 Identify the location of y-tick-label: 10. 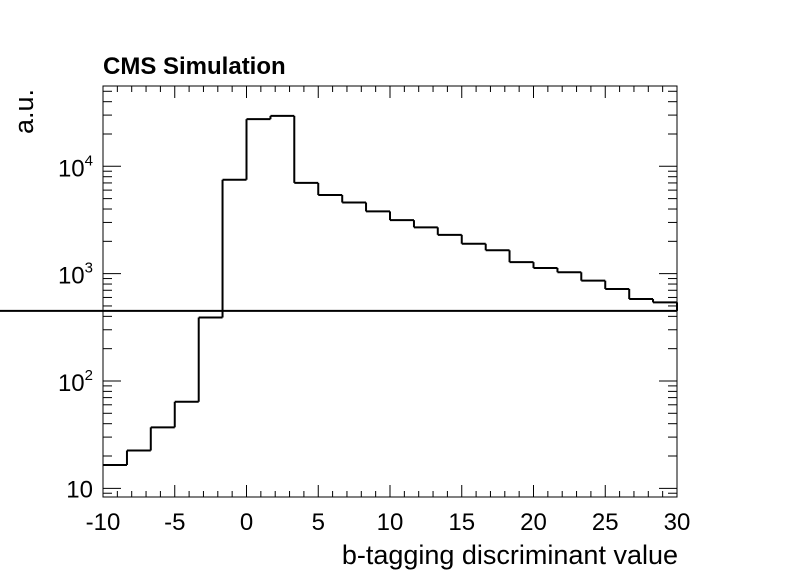
(79, 489).